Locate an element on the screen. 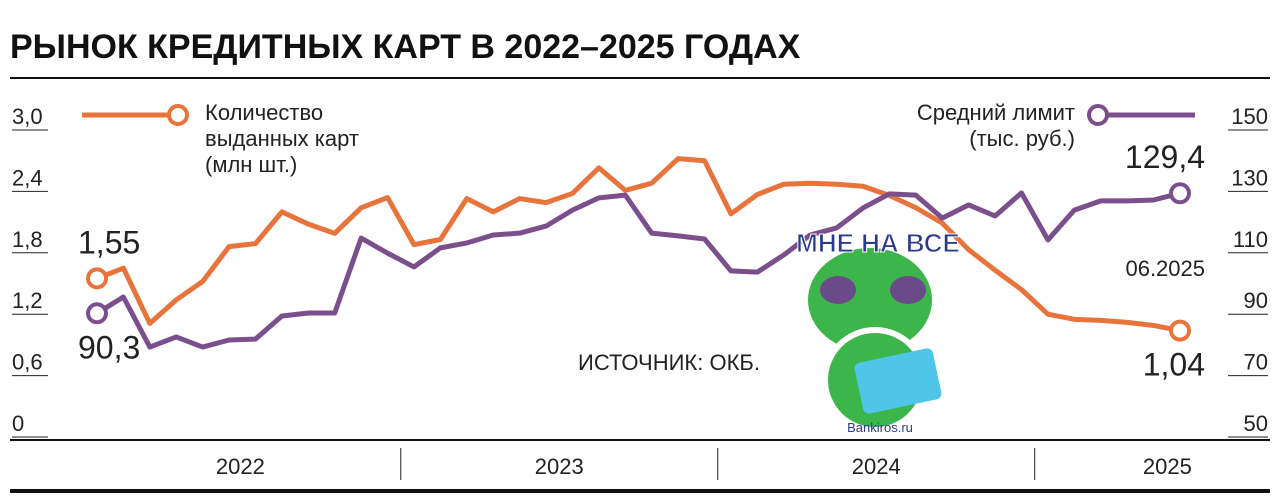 The height and width of the screenshot is (501, 1280). legend-label: Количество выданных карт (млн шт.) is located at coordinates (282, 138).